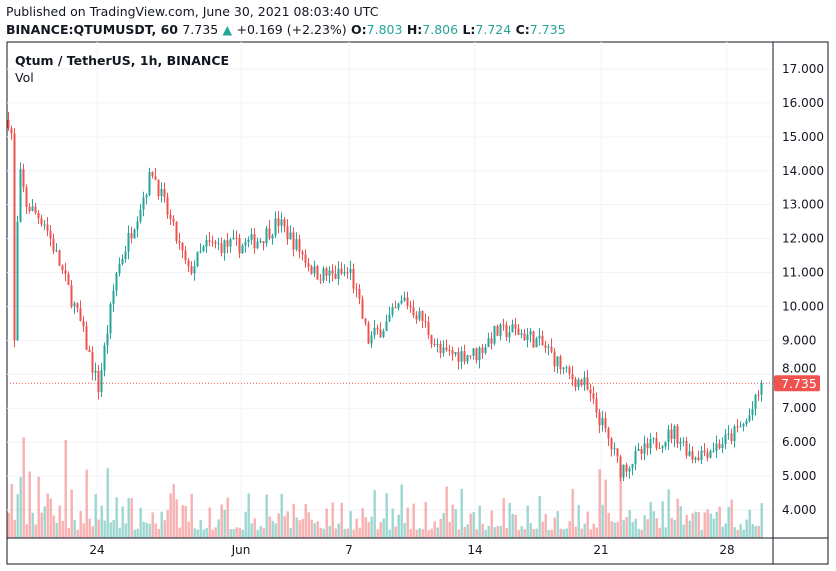 The image size is (836, 571). What do you see at coordinates (349, 550) in the screenshot?
I see `x-tick-label: 7` at bounding box center [349, 550].